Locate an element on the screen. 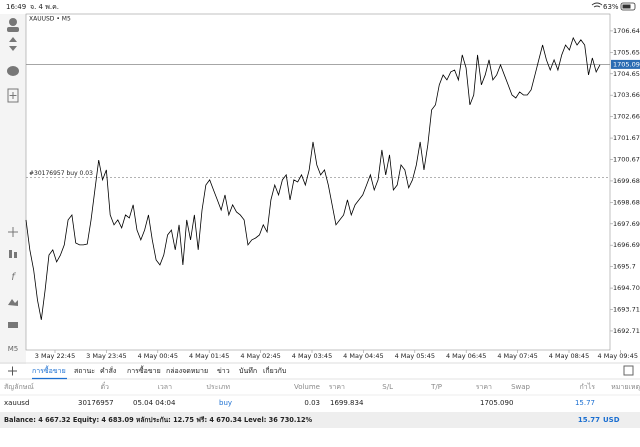 This screenshot has height=447, width=640. x-tick-label: 4 May 09:45 is located at coordinates (618, 356).